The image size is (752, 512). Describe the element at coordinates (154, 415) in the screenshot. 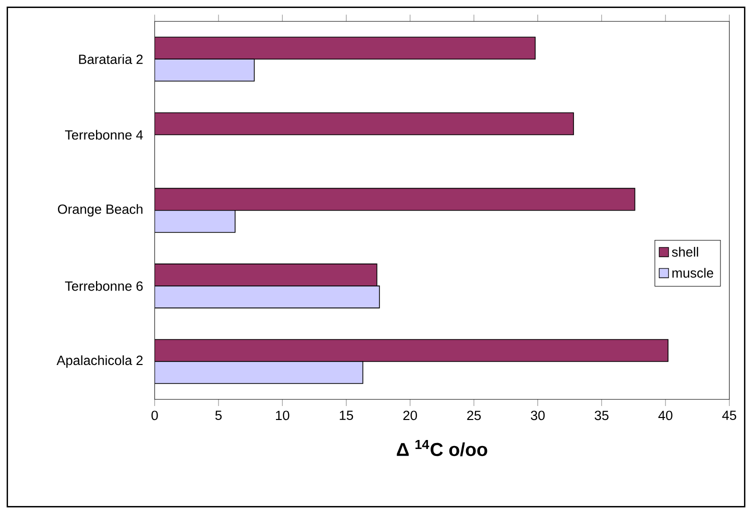

I see `x-tick-label: 0` at that location.